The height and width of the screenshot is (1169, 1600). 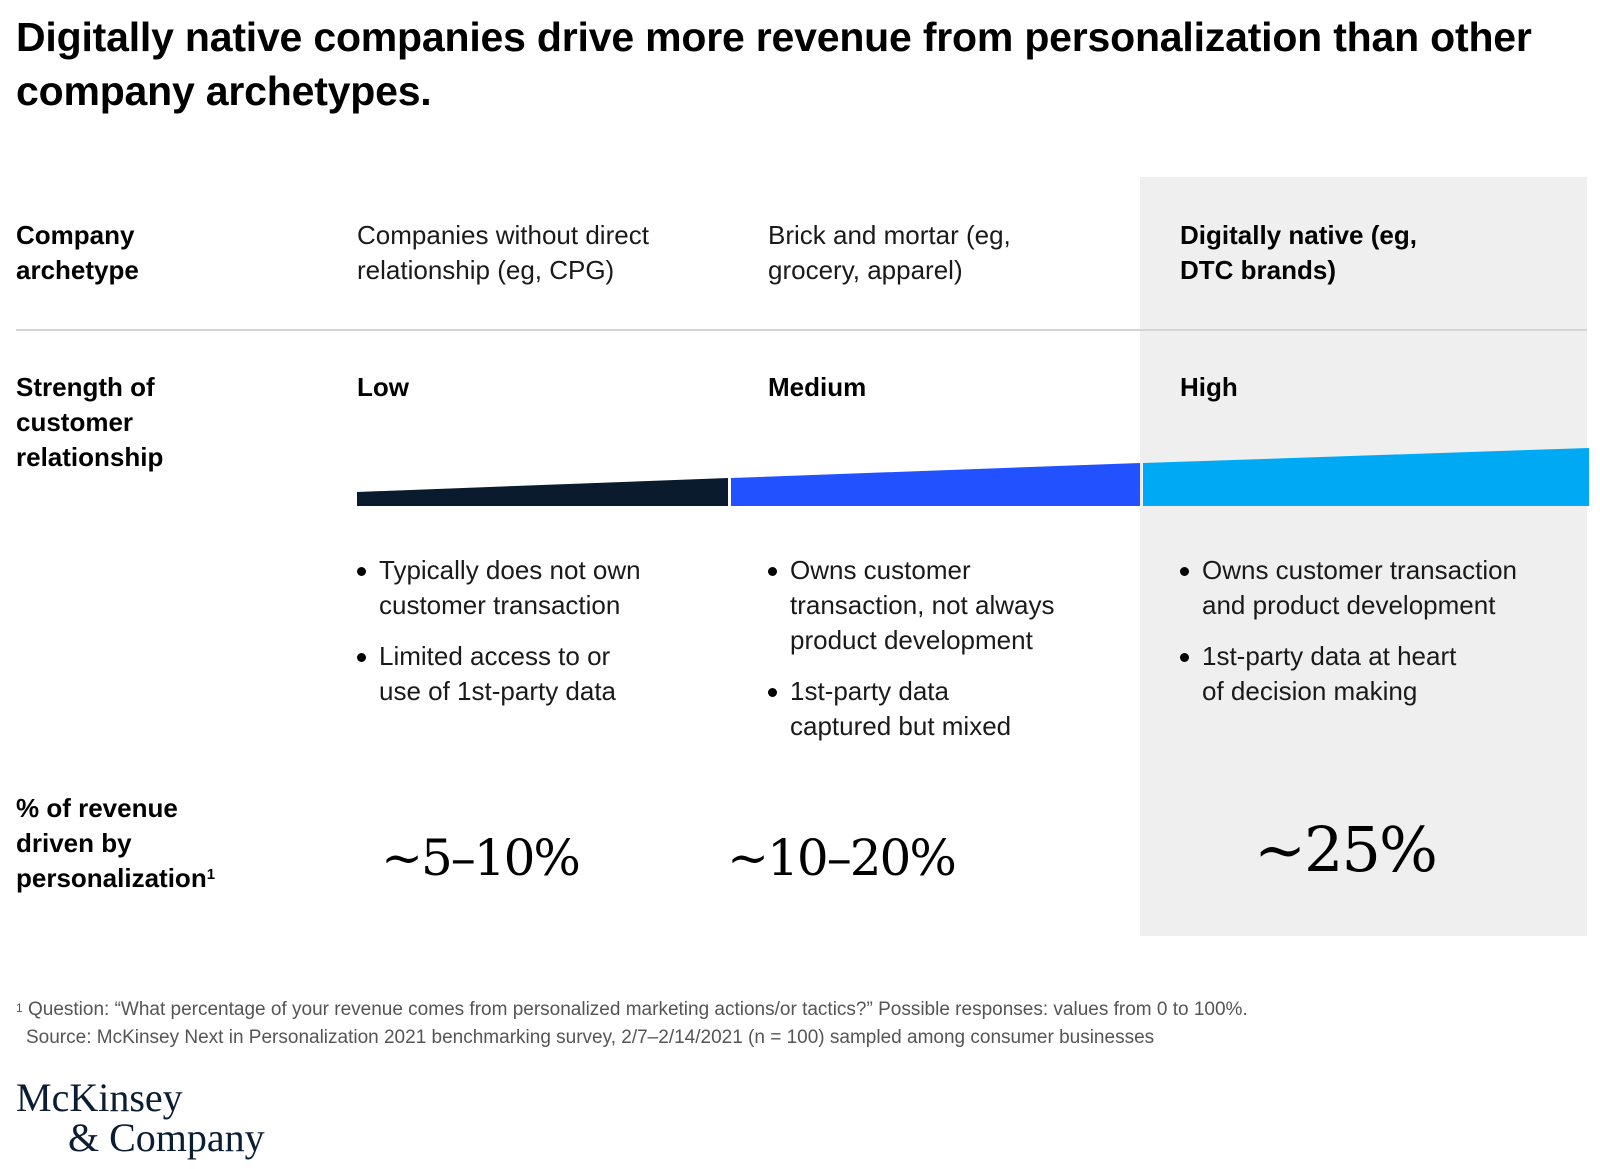 What do you see at coordinates (1298, 235) in the screenshot?
I see `column-header-line: Digitally native (eg,` at bounding box center [1298, 235].